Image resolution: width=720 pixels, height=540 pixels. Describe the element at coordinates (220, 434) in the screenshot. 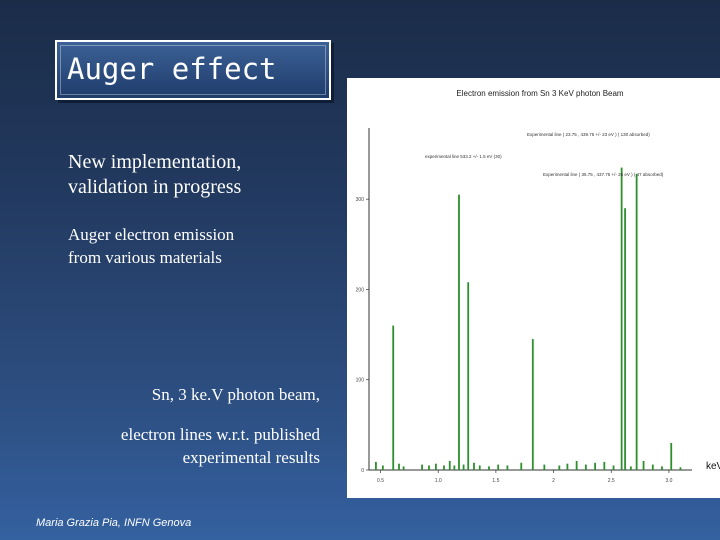

I see `caption-line: electron lines w.r.t. published` at that location.